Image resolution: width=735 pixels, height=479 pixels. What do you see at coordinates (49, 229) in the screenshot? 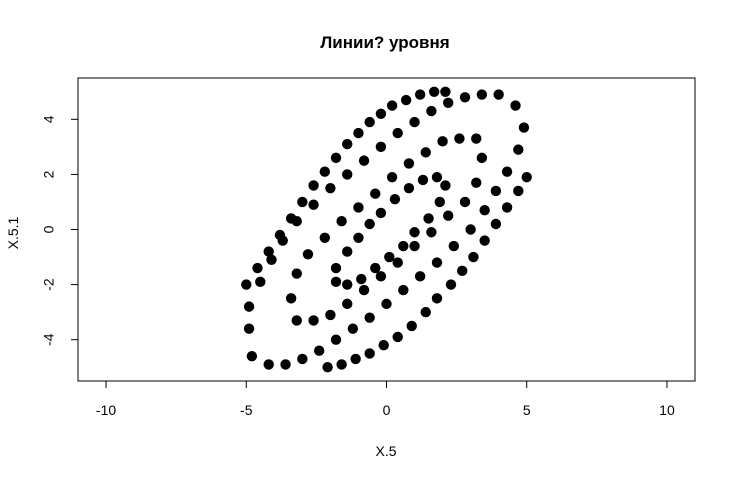
I see `y-tick-label: 0` at bounding box center [49, 229].